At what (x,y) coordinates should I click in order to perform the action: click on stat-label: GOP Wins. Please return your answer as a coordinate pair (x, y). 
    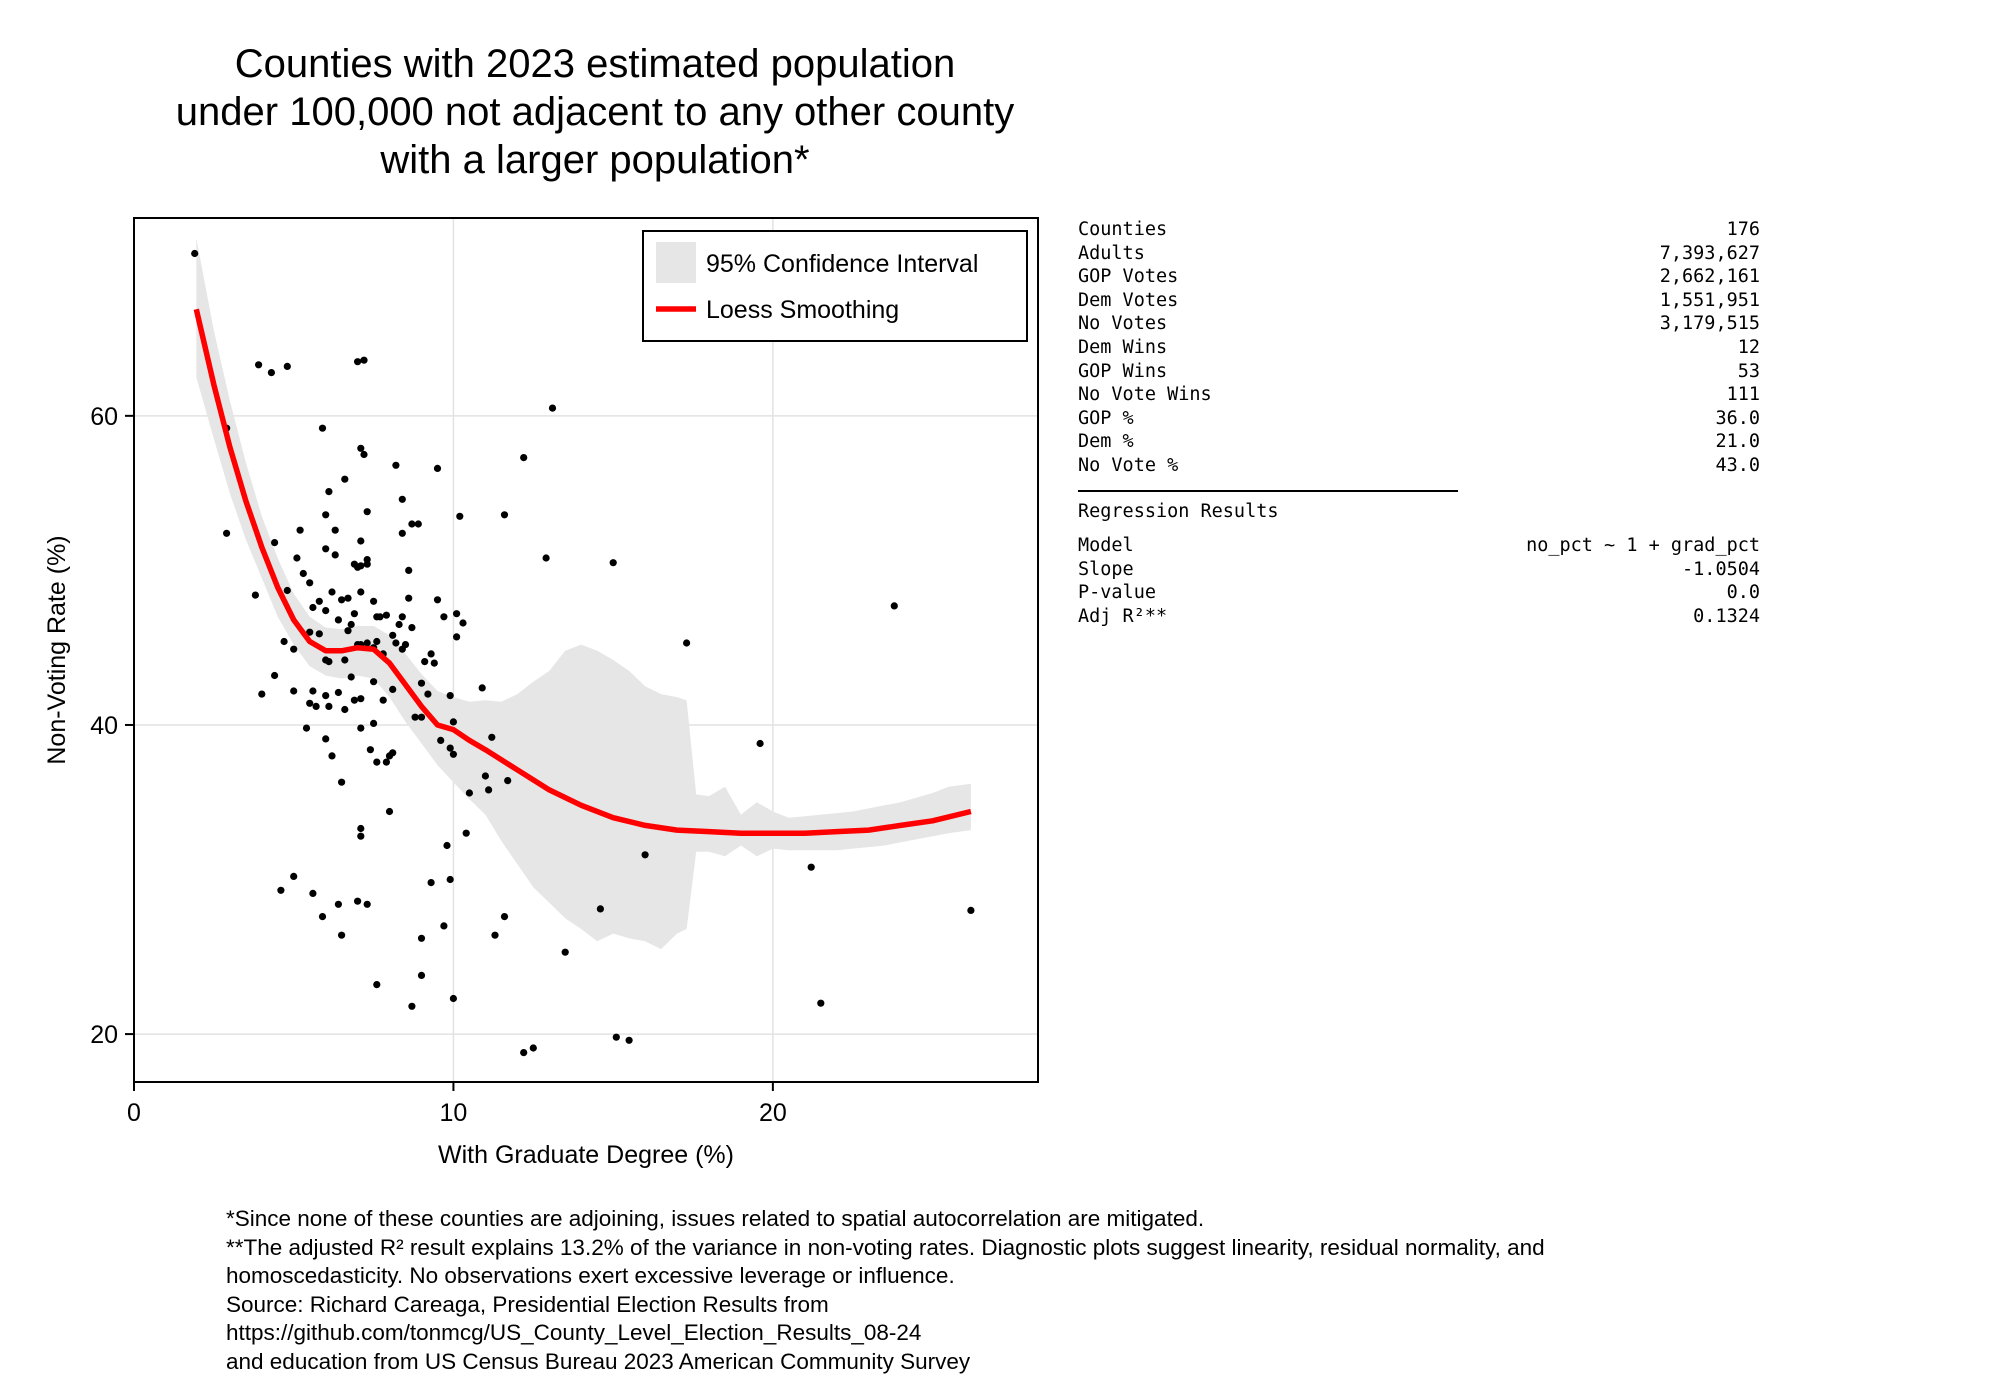
    Looking at the image, I should click on (1123, 371).